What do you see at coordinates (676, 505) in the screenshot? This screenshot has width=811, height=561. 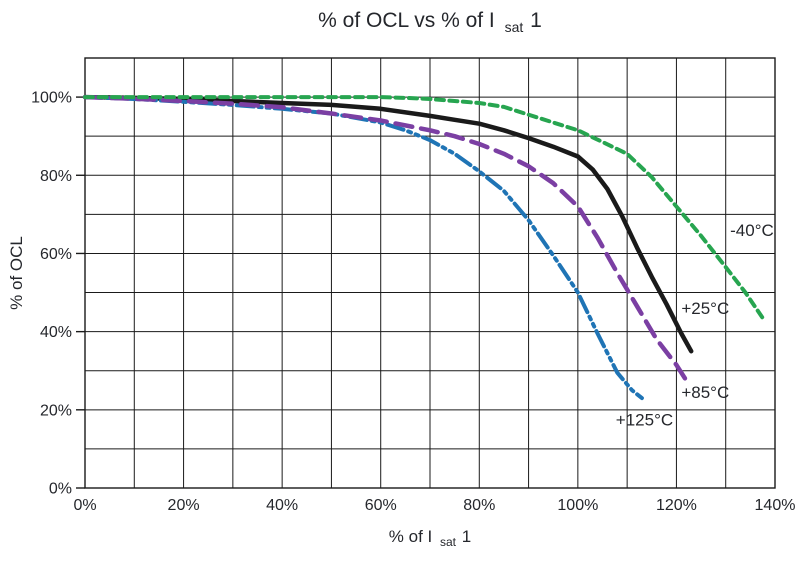 I see `x-tick-label: 120%` at bounding box center [676, 505].